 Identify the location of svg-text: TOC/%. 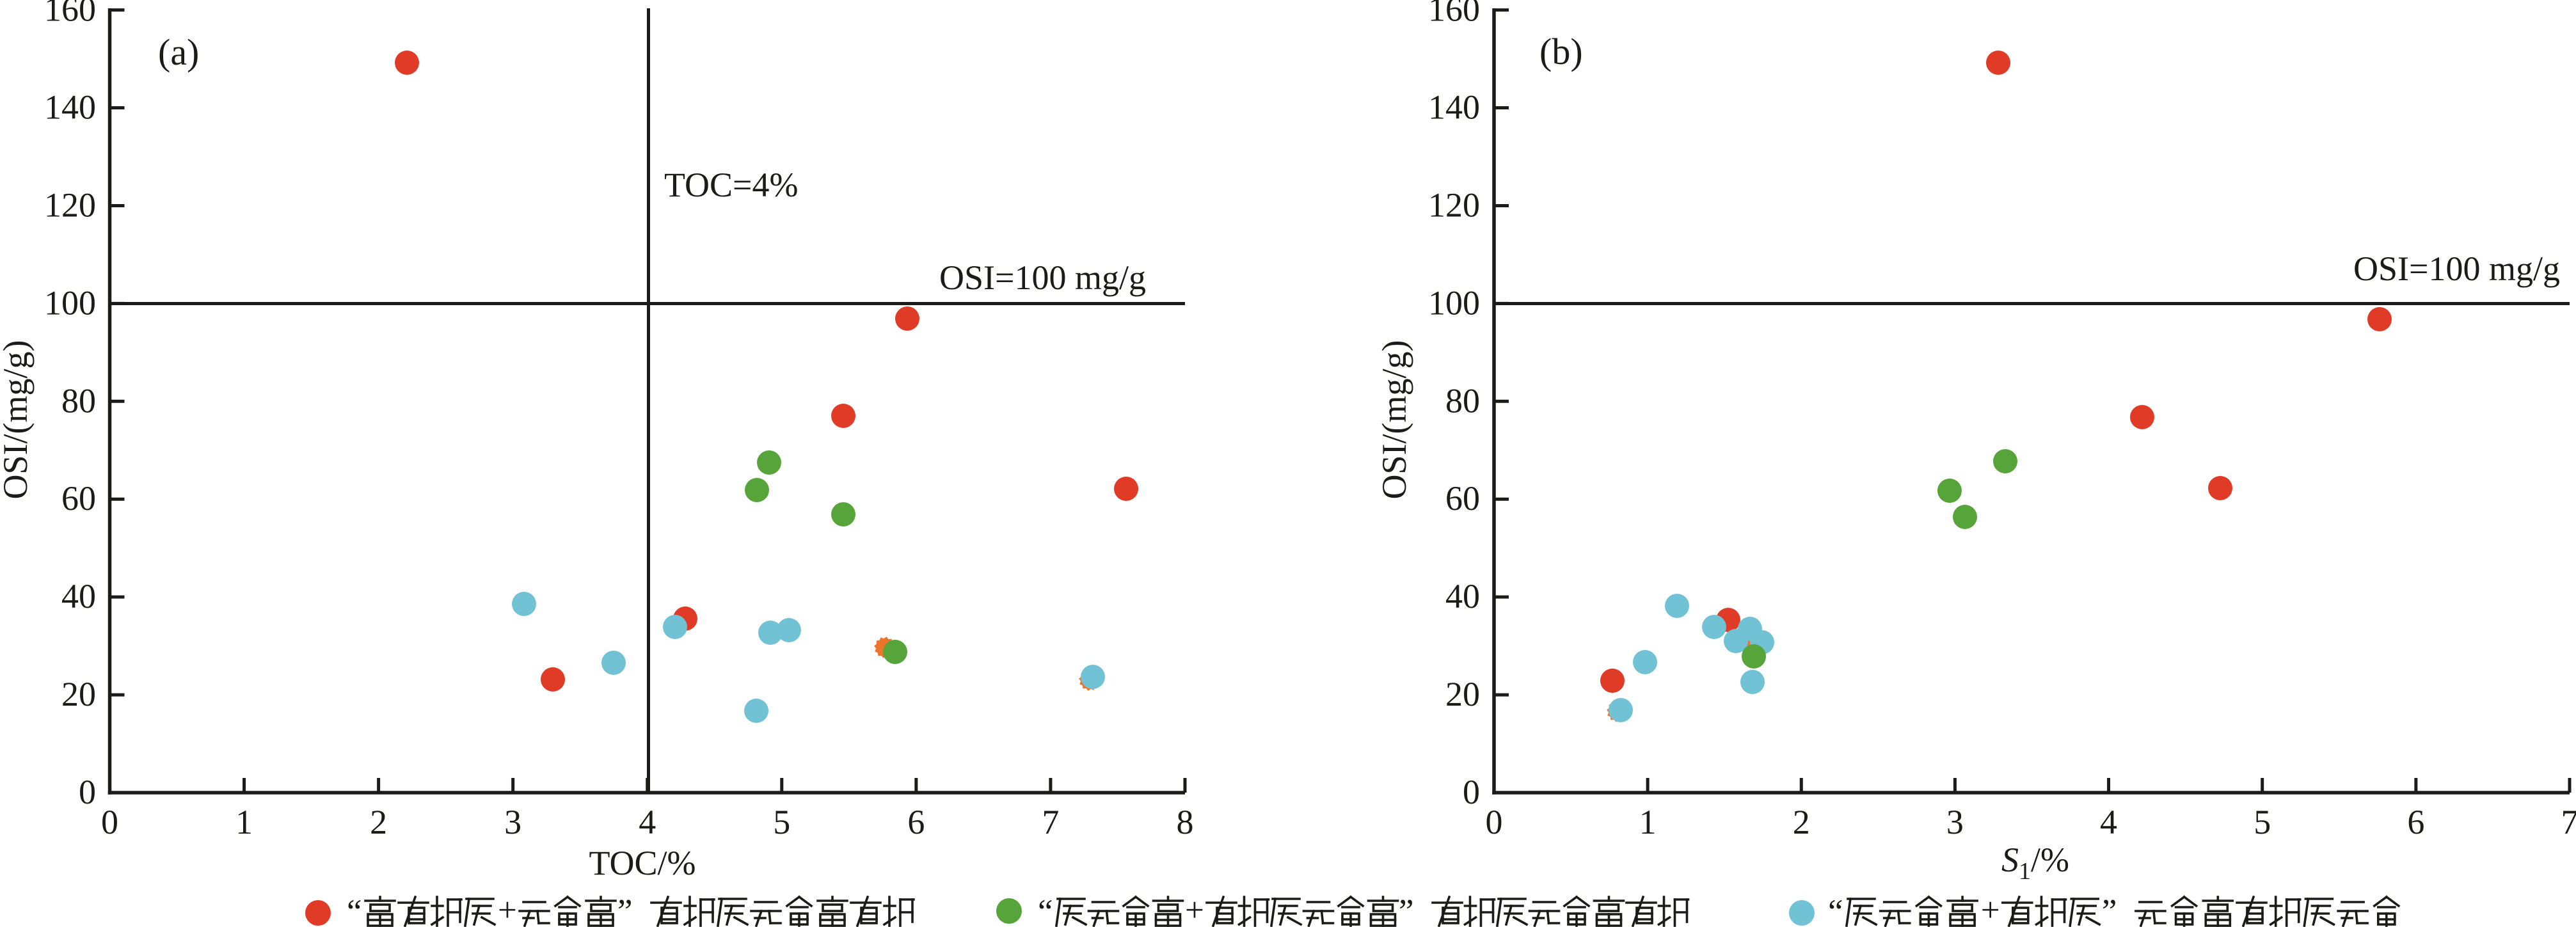
(643, 863).